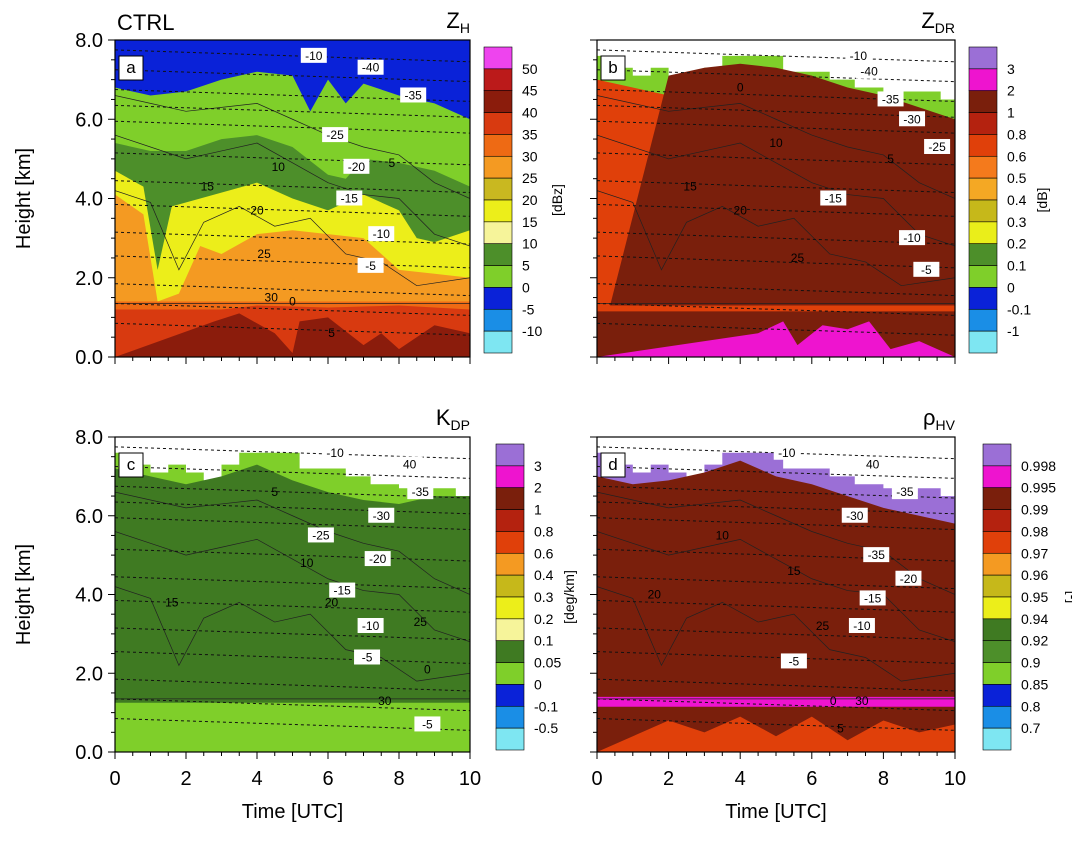 The width and height of the screenshot is (1072, 843). I want to click on x-tick-label: 8, so click(883, 779).